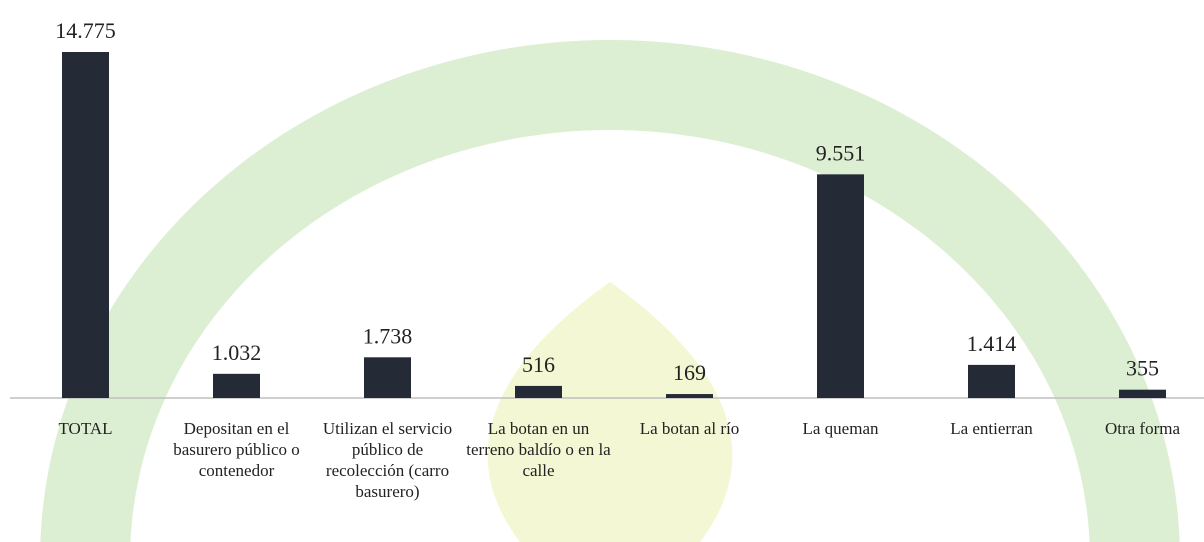 The width and height of the screenshot is (1204, 542). Describe the element at coordinates (689, 372) in the screenshot. I see `value-label: 169` at that location.